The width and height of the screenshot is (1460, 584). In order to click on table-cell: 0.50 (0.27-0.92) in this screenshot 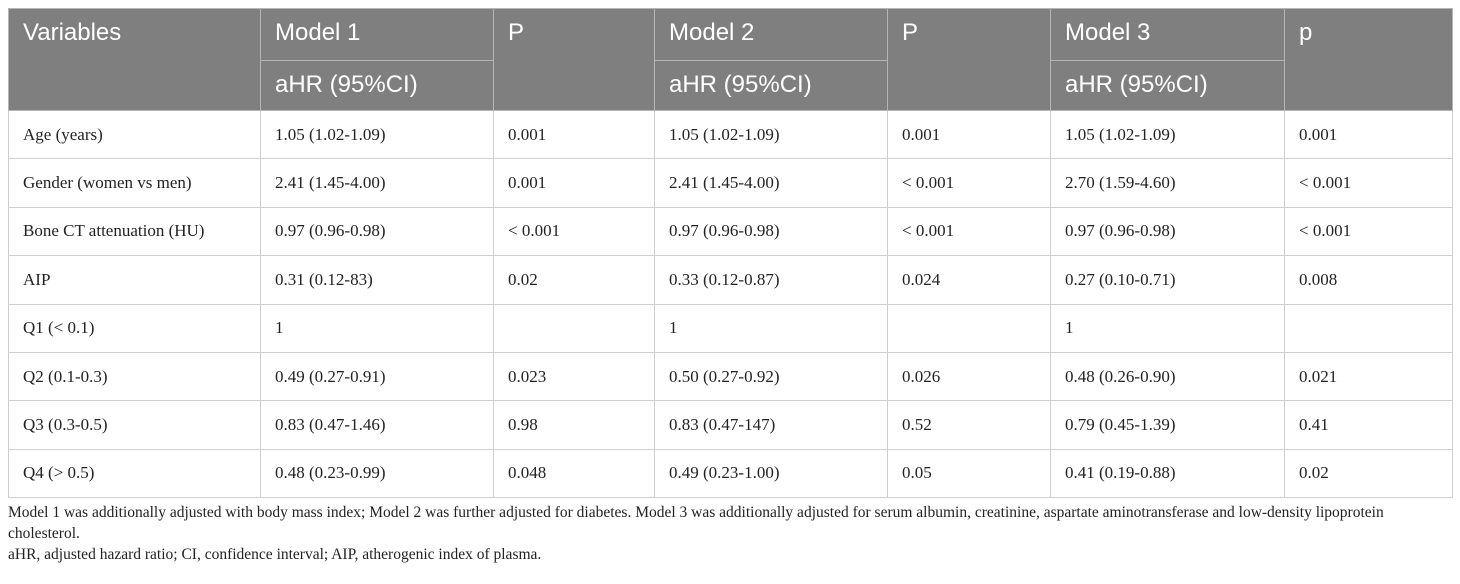, I will do `click(771, 376)`.